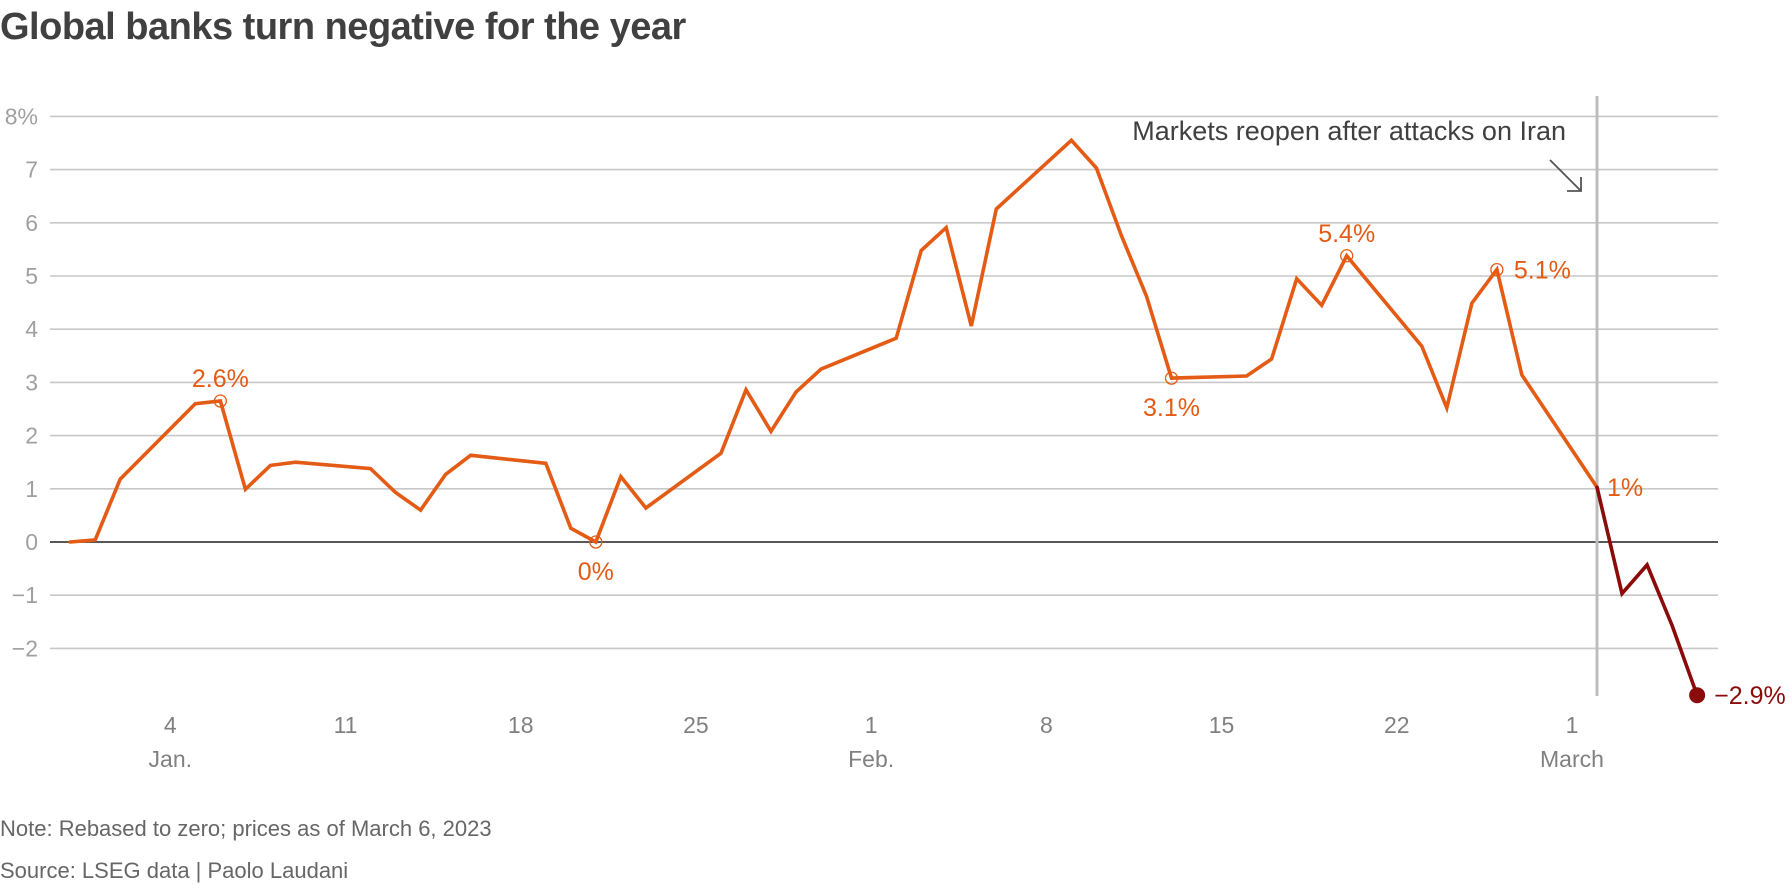 Image resolution: width=1792 pixels, height=888 pixels. Describe the element at coordinates (170, 725) in the screenshot. I see `x-tick-label: 4` at that location.